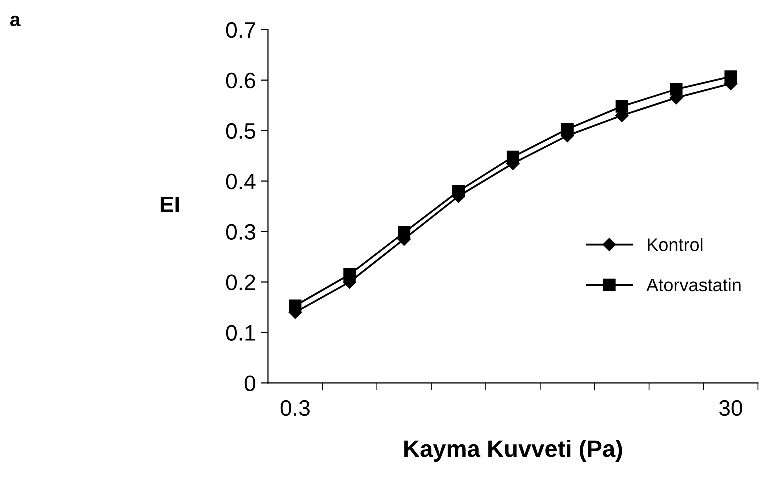 The width and height of the screenshot is (762, 490). Describe the element at coordinates (730, 408) in the screenshot. I see `x-tick-label: 30` at that location.